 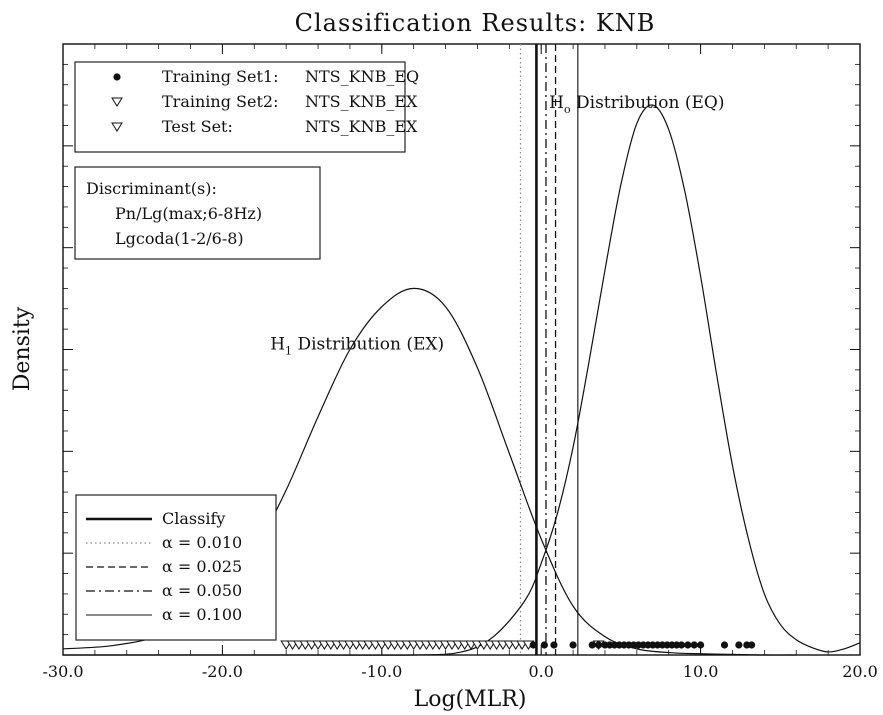 What do you see at coordinates (701, 671) in the screenshot?
I see `x-tick-label: 10.0` at bounding box center [701, 671].